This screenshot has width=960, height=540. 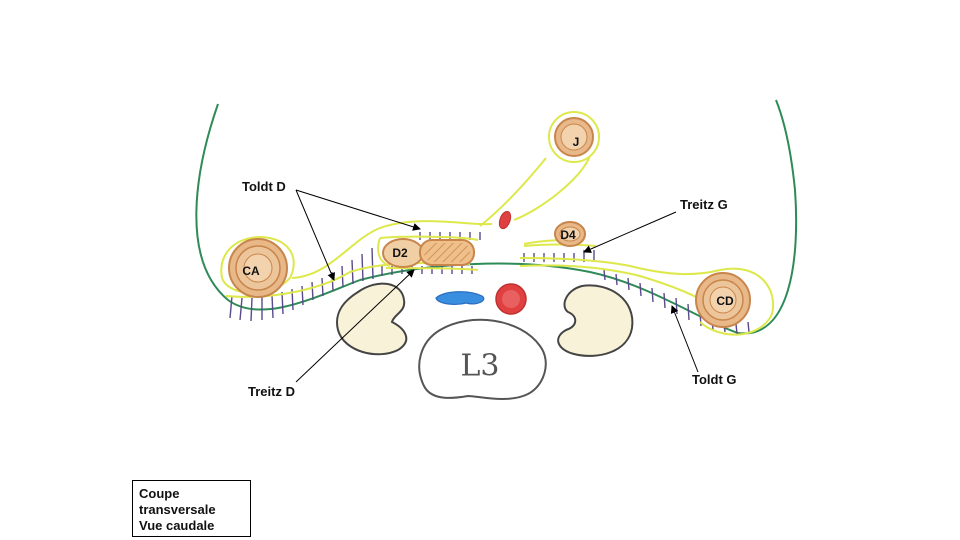 I want to click on colon-descendens, so click(x=723, y=300).